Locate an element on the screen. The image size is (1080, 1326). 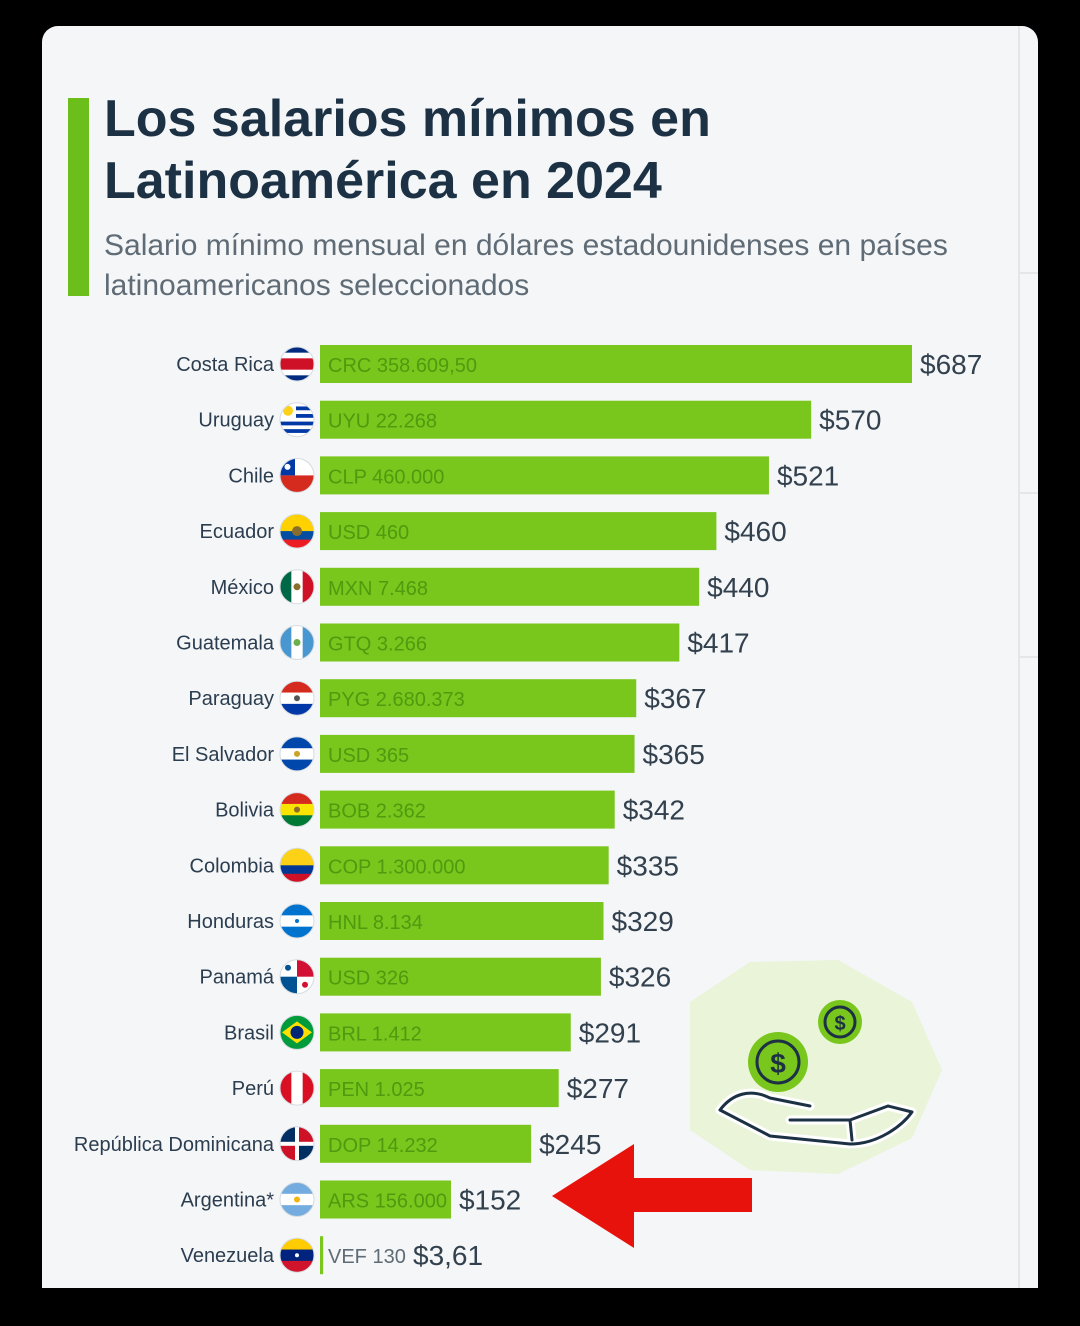
local-currency-label: GTQ 3.266 is located at coordinates (377, 645).